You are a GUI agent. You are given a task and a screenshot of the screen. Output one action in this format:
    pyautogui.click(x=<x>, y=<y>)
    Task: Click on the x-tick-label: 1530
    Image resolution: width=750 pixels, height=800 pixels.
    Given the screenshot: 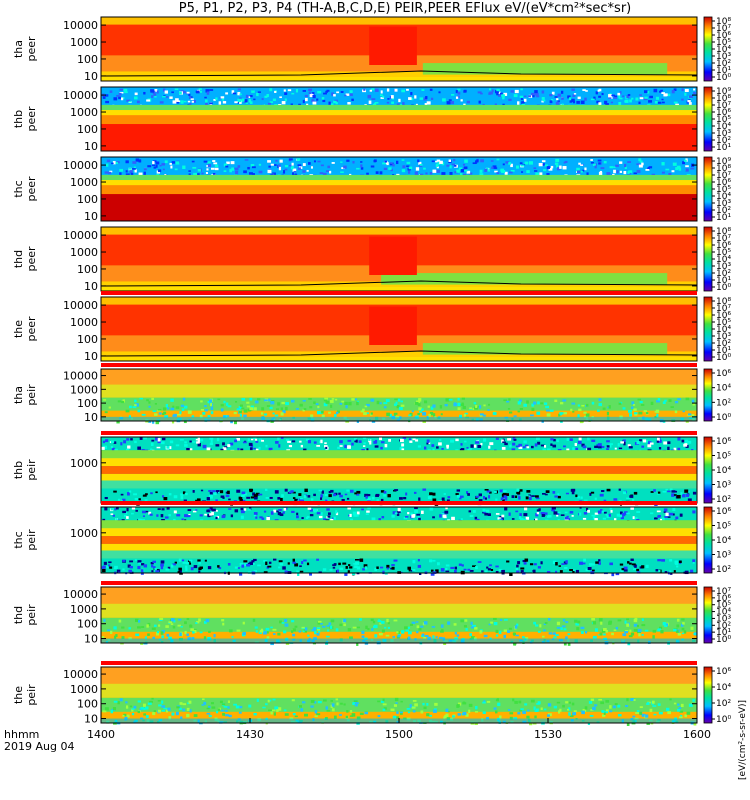 What is the action you would take?
    pyautogui.click(x=548, y=734)
    